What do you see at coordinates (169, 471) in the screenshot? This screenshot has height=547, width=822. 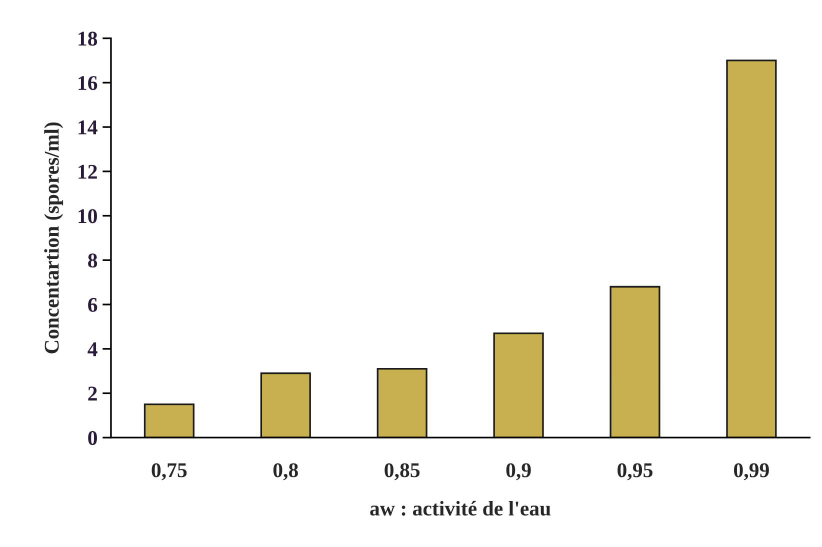 I see `x-tick-label: 0,75` at bounding box center [169, 471].